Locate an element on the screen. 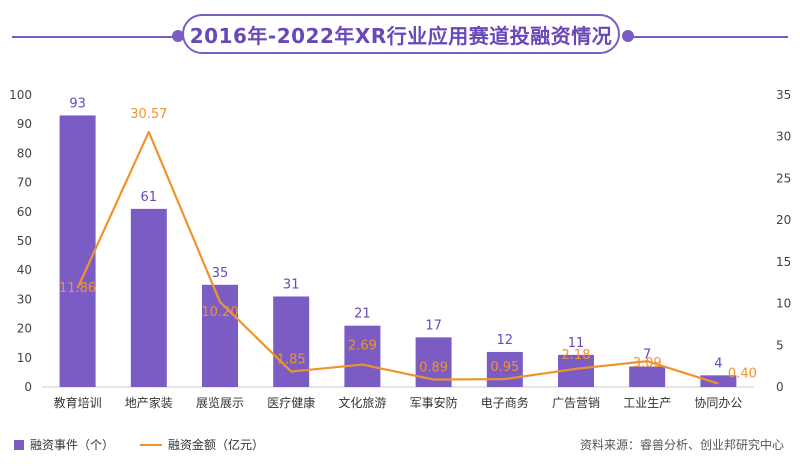  bar-value-label: 7 is located at coordinates (647, 355).